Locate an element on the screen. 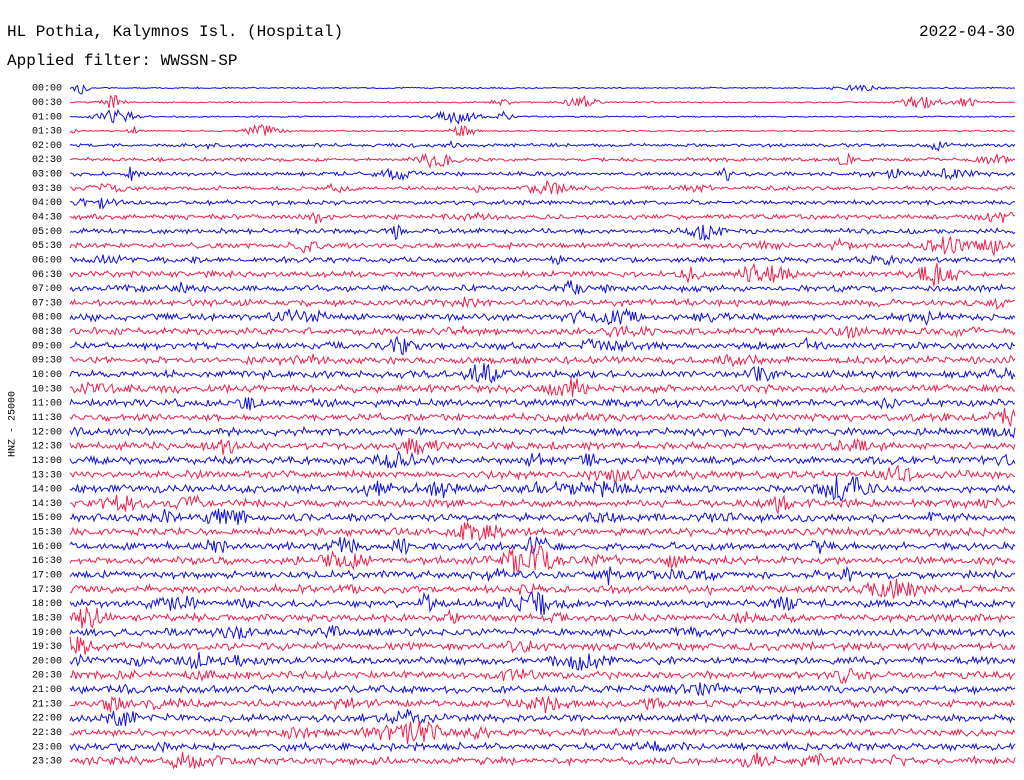 The image size is (1024, 780). row-label: 05:30 is located at coordinates (47, 246).